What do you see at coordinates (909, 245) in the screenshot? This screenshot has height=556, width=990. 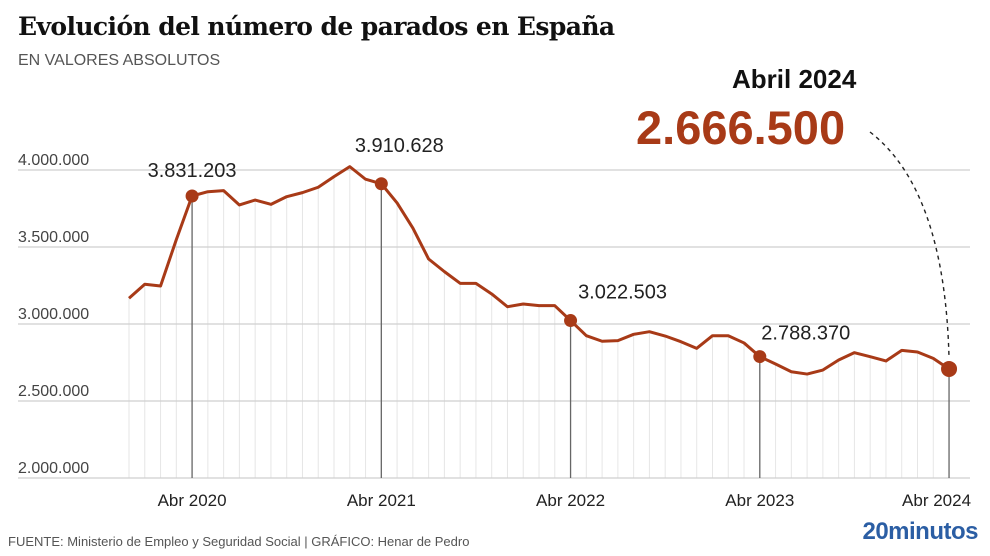 I see `highlight-connector` at bounding box center [909, 245].